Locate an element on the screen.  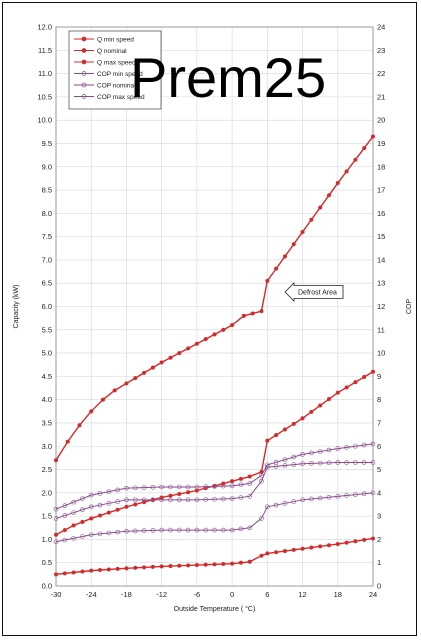
overlay-watermark-text: Prem25 is located at coordinates (228, 77).